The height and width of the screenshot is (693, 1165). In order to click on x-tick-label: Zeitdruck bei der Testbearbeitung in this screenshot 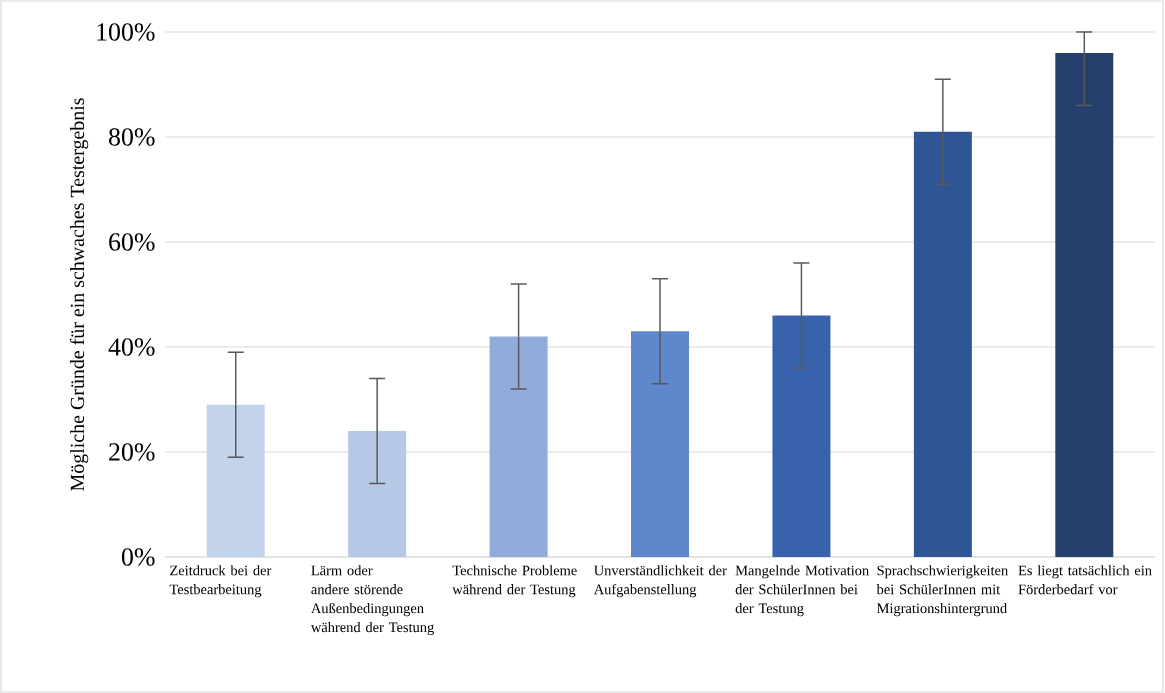, I will do `click(220, 581)`.